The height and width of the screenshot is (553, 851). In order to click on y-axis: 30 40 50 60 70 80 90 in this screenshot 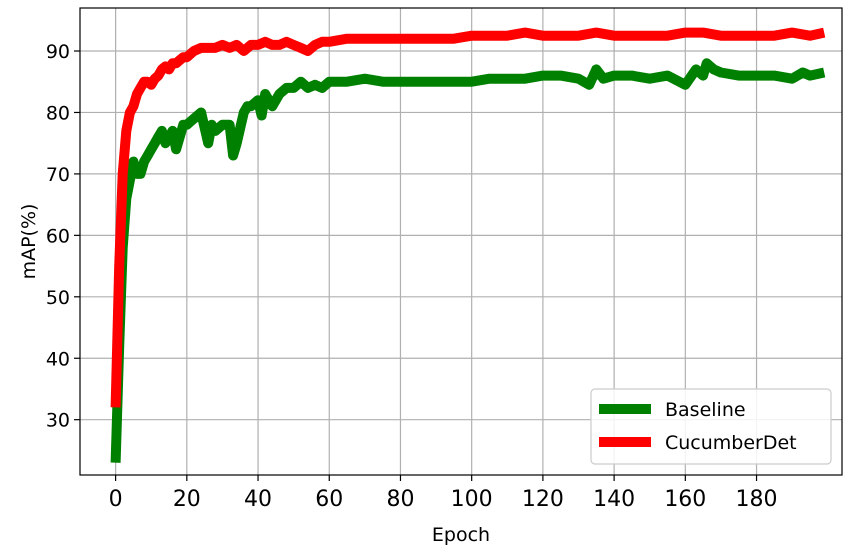, I will do `click(63, 236)`.